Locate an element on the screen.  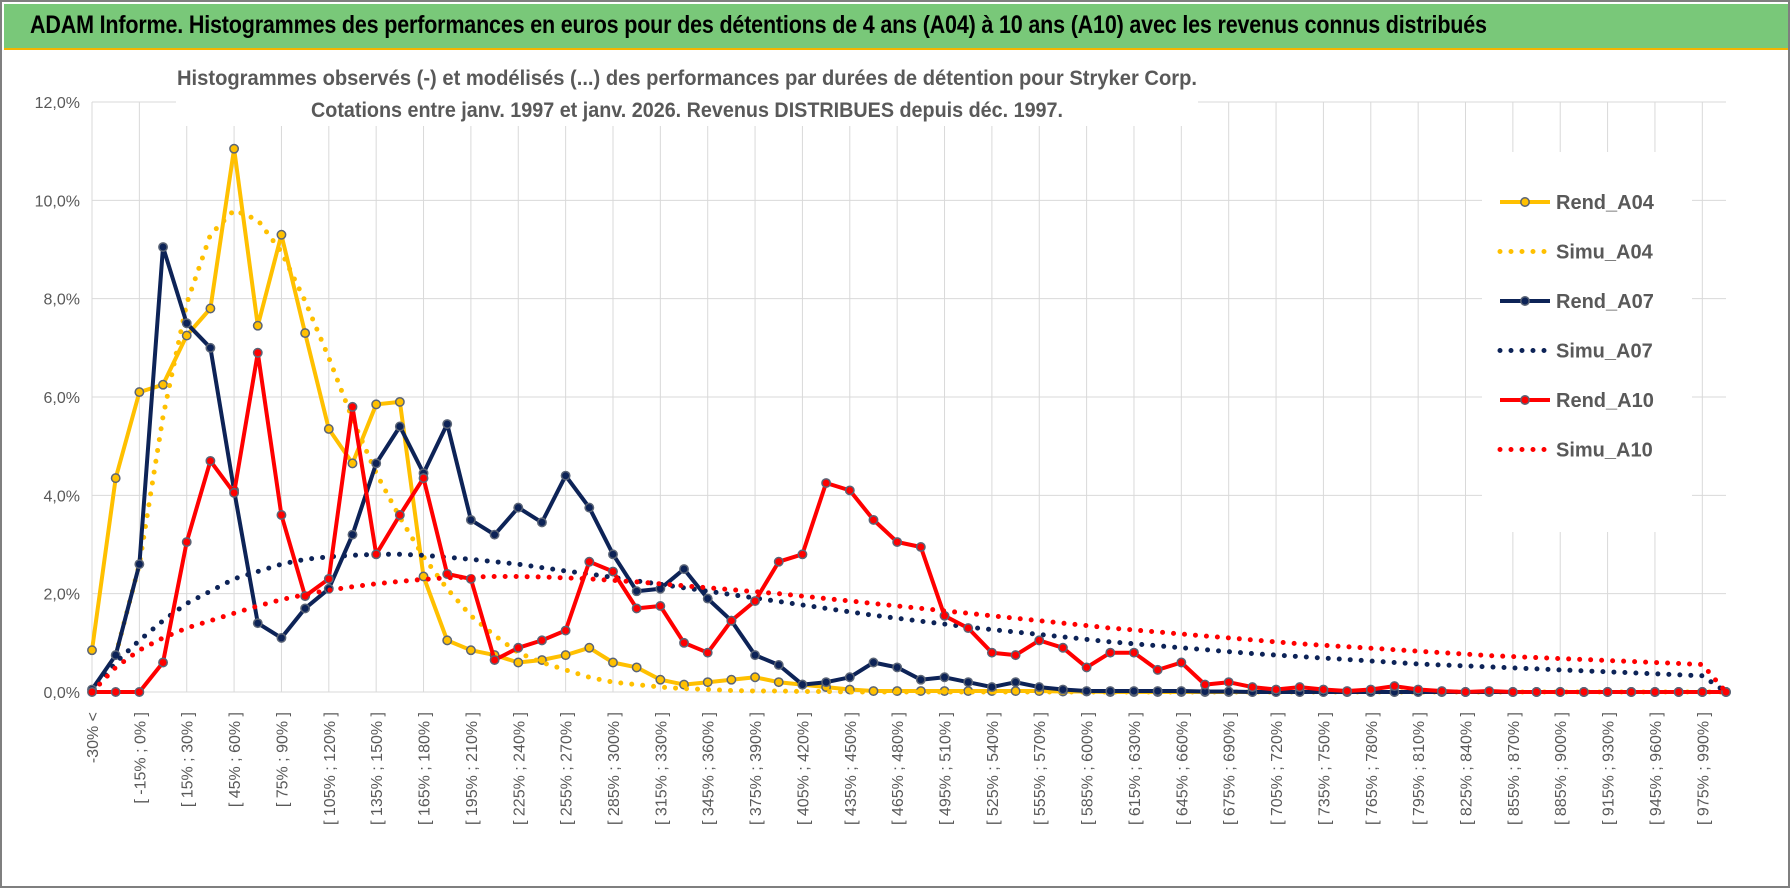
x-tick-label: [ 975% ; 990% ] is located at coordinates (1703, 768).